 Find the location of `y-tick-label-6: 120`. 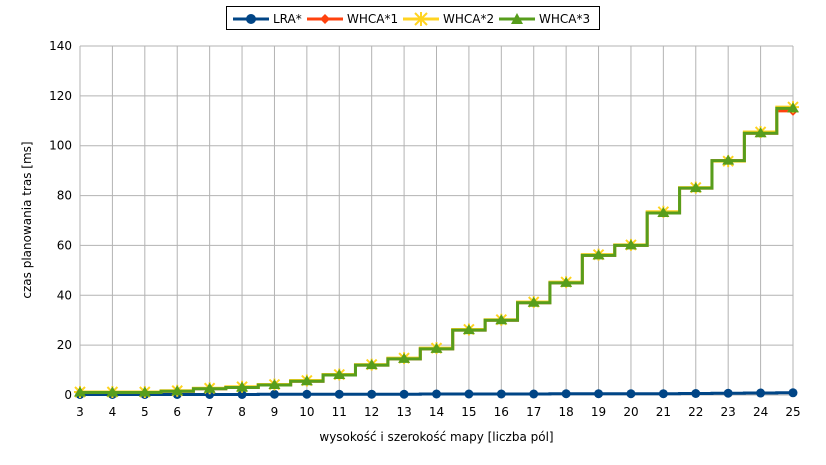

y-tick-label-6: 120 is located at coordinates (60, 96).